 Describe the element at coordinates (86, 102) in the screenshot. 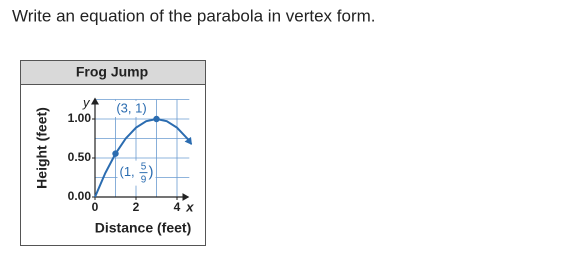

I see `y-axis-letter: y` at that location.